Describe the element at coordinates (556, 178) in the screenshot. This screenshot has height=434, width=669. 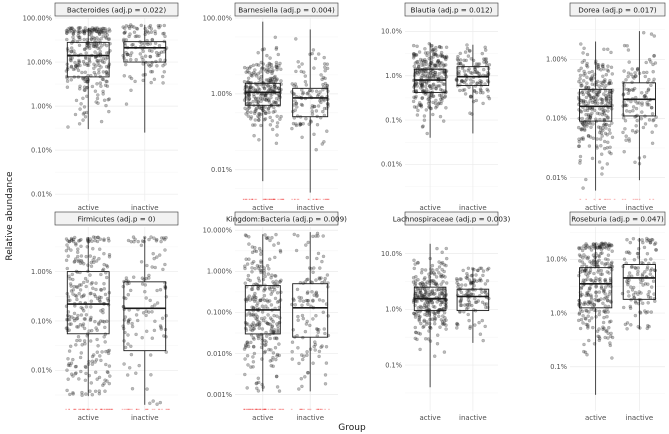
I see `y-tick-label: 0.01%` at that location.